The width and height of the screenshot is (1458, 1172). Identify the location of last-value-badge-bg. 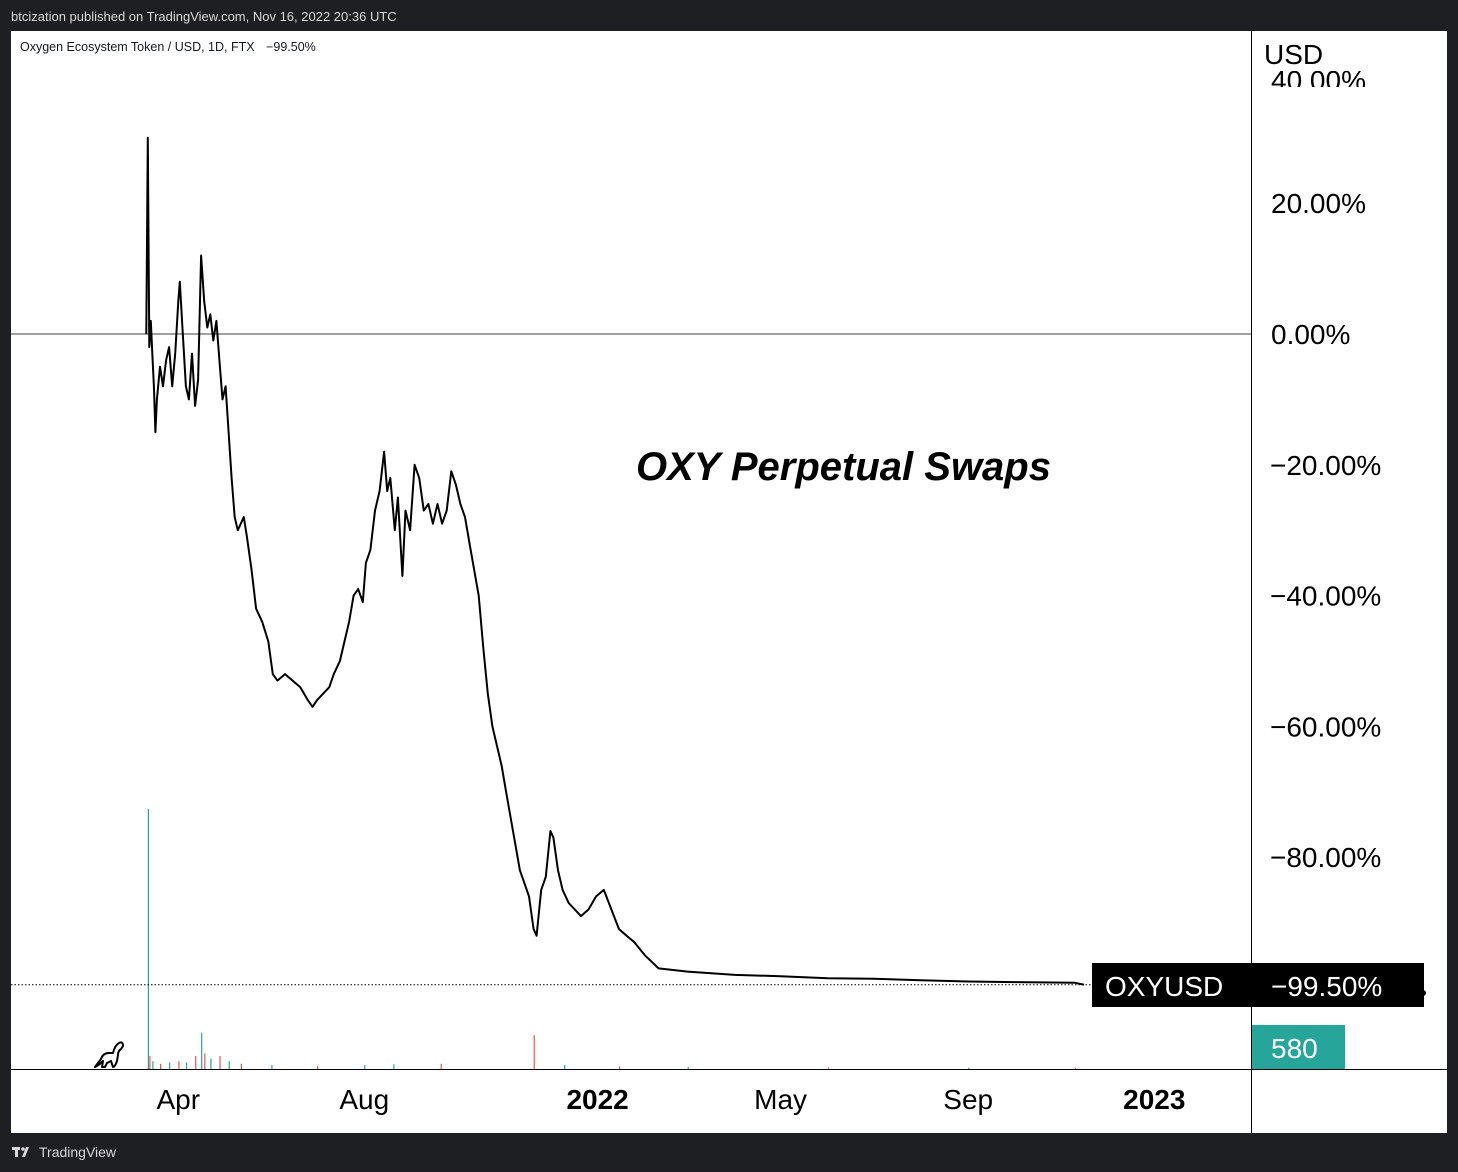
(1338, 985).